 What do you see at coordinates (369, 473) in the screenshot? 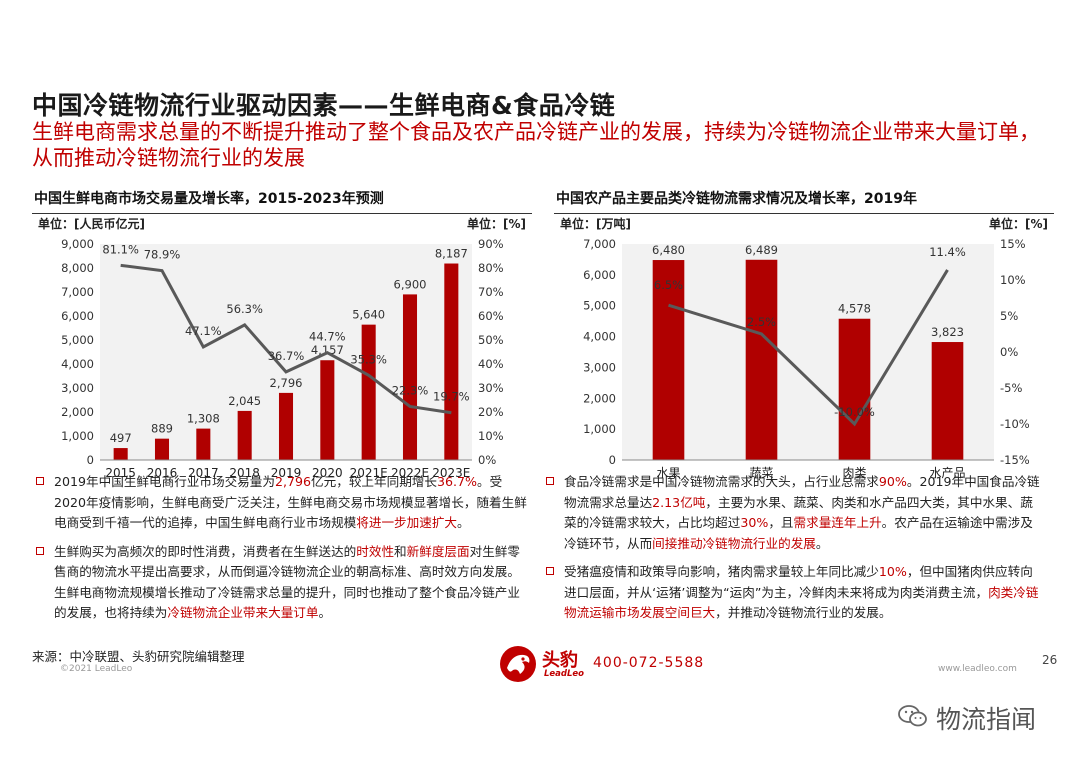
I see `x-tick-label: 2021E` at bounding box center [369, 473].